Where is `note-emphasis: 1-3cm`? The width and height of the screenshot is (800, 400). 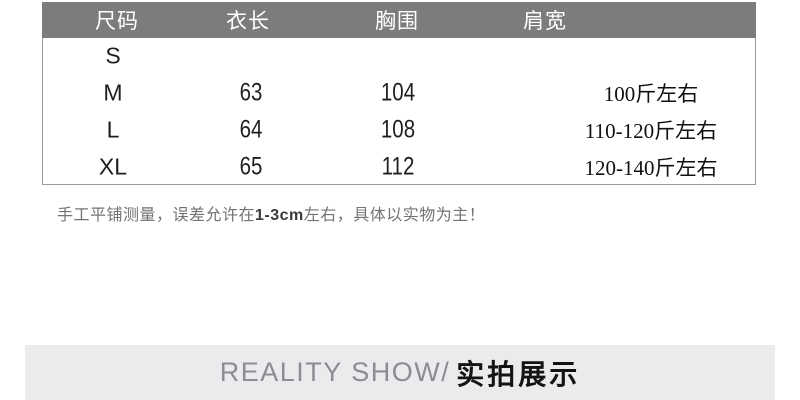
note-emphasis: 1-3cm is located at coordinates (279, 215).